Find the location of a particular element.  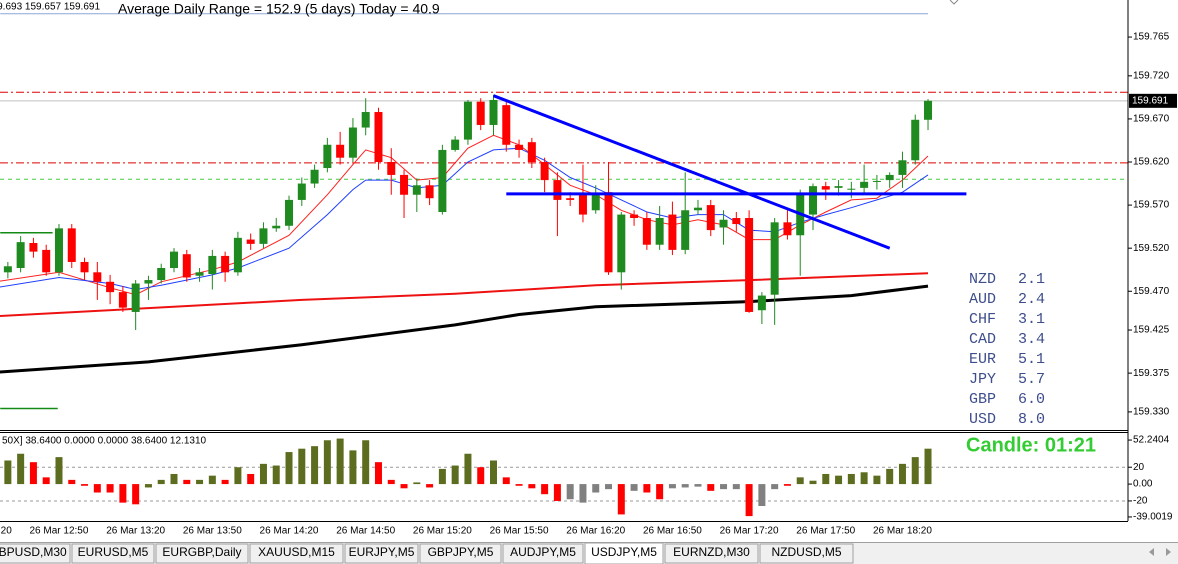

y-tick-label: 20 is located at coordinates (1139, 467).